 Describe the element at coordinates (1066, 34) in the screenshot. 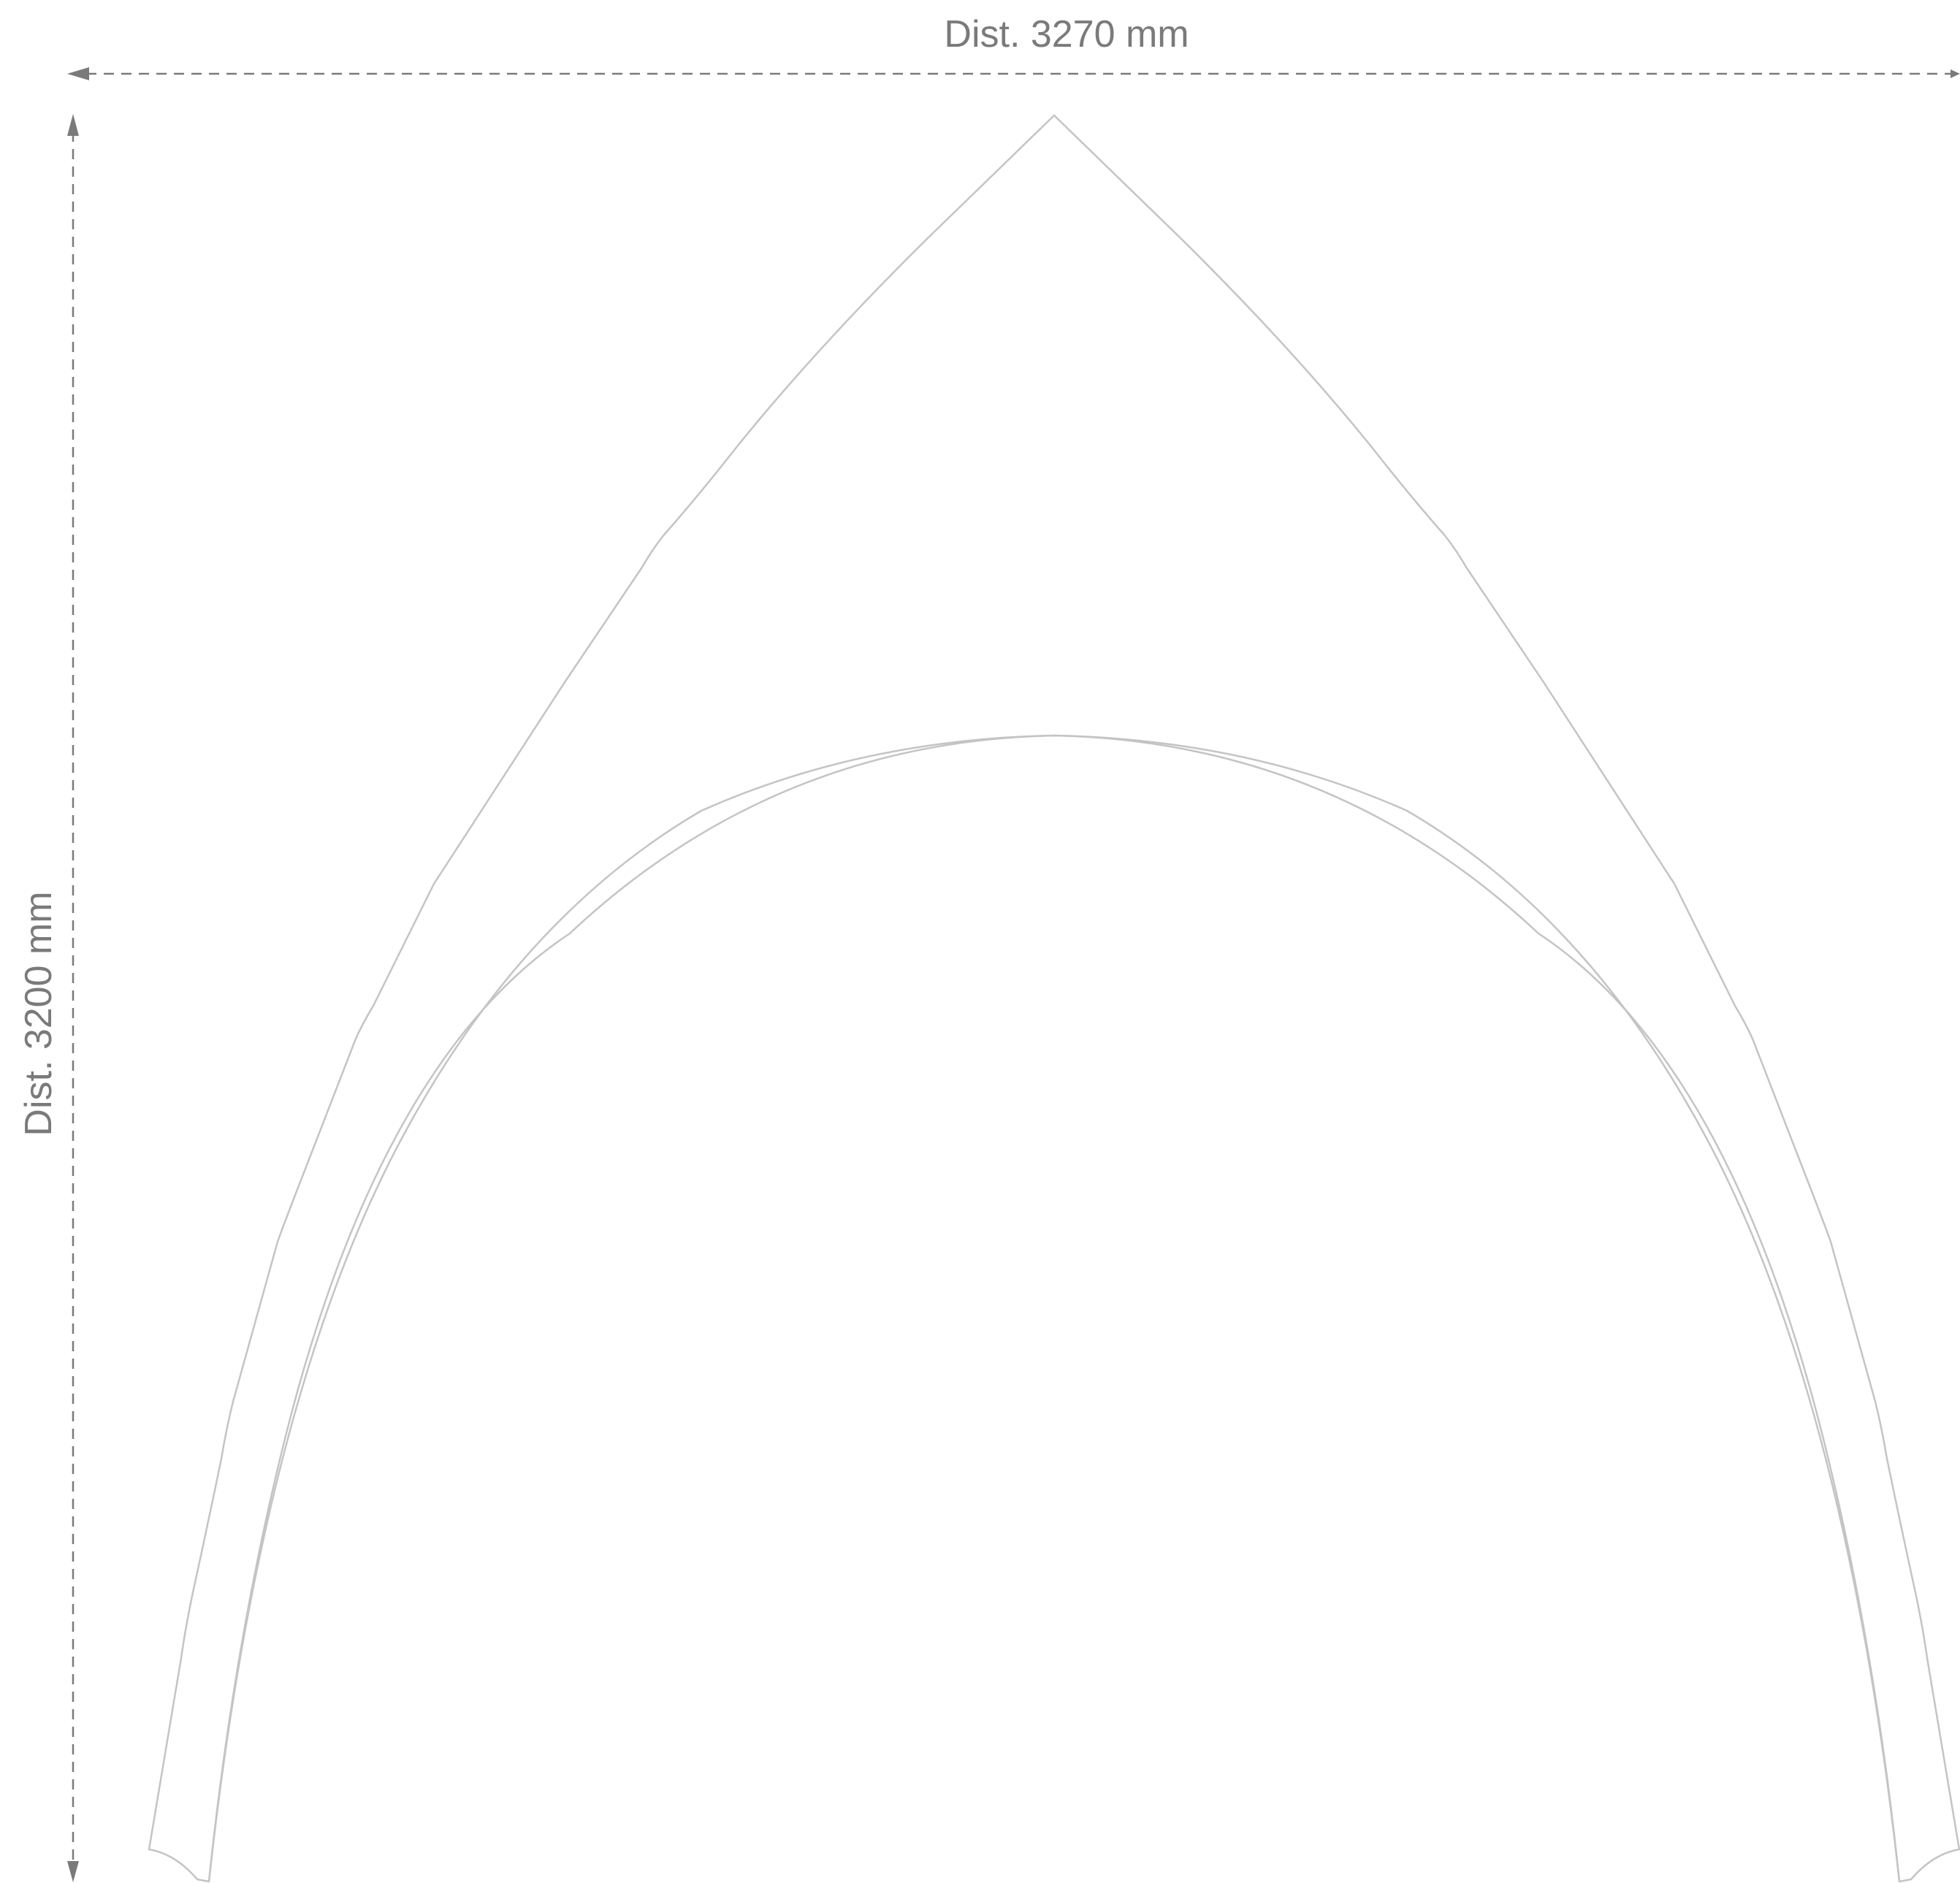

I see `width-dimension-label: Dist. 3270 mm` at that location.